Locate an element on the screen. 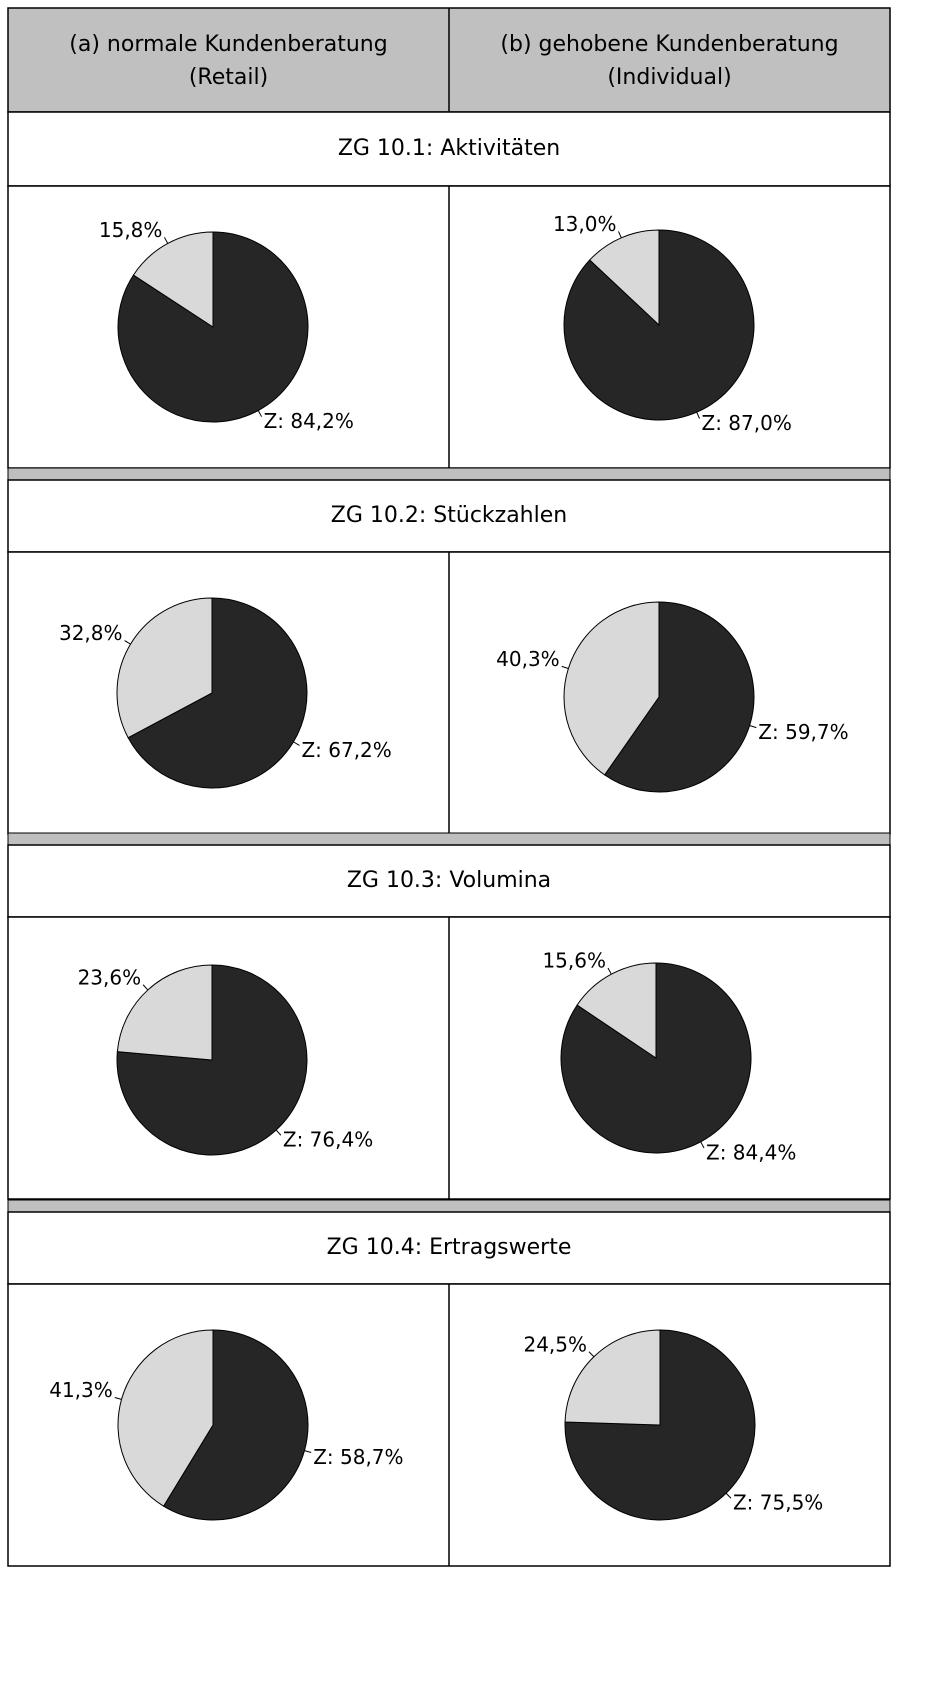 This screenshot has height=1686, width=946. data-label: Z: 59,7% is located at coordinates (803, 732).